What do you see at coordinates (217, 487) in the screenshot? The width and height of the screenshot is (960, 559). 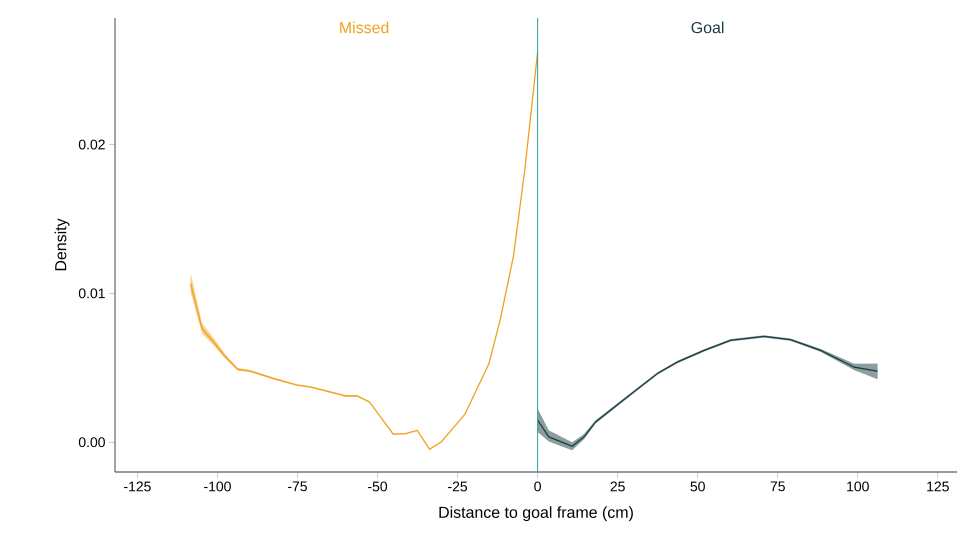 I see `x-tick-label: -100` at bounding box center [217, 487].